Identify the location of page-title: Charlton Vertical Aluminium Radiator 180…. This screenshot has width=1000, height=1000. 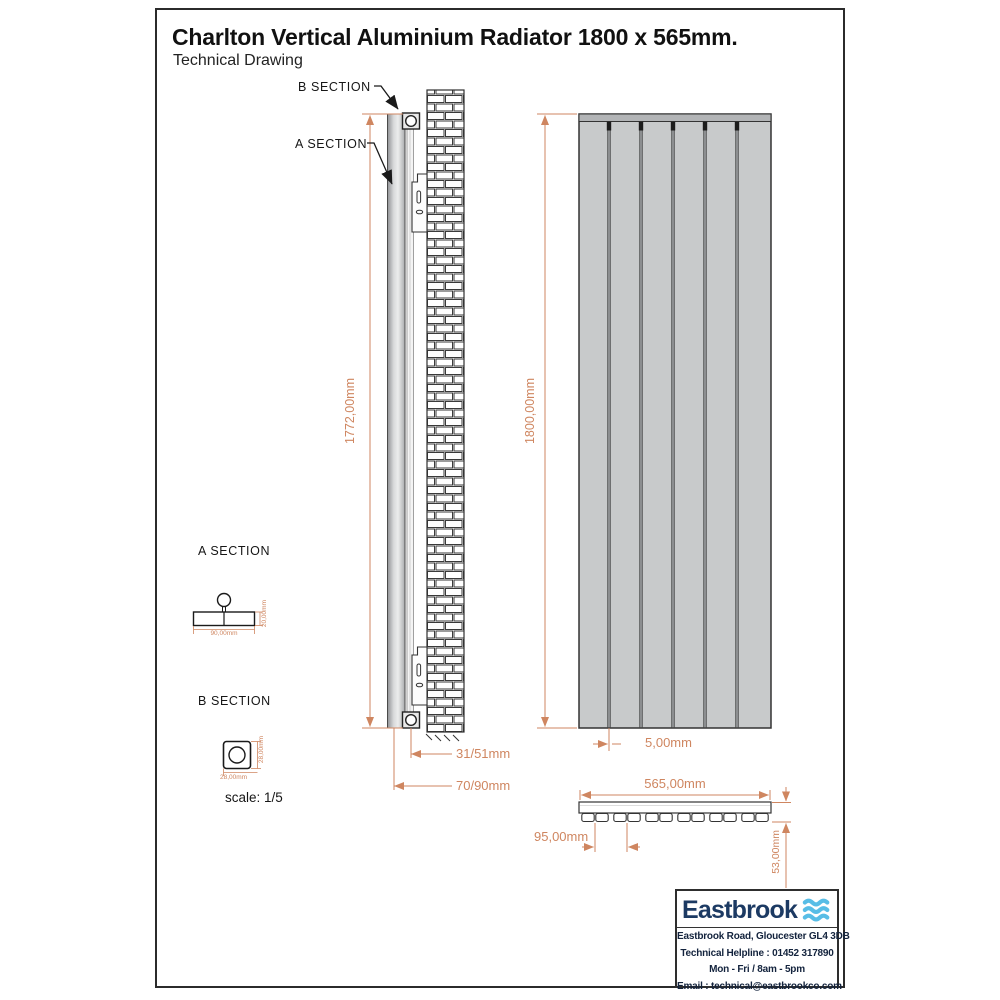
(455, 37).